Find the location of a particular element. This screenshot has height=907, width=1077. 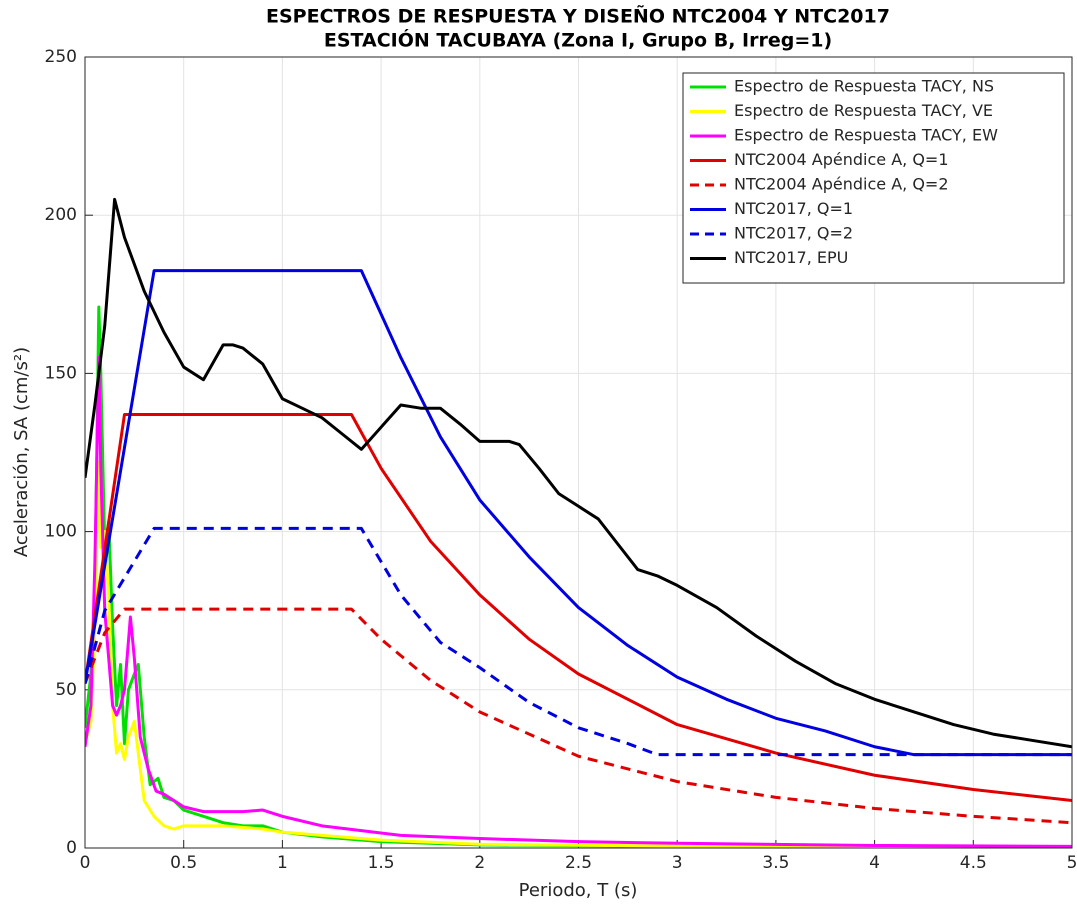

x-tick-label: 4.5 is located at coordinates (973, 863).